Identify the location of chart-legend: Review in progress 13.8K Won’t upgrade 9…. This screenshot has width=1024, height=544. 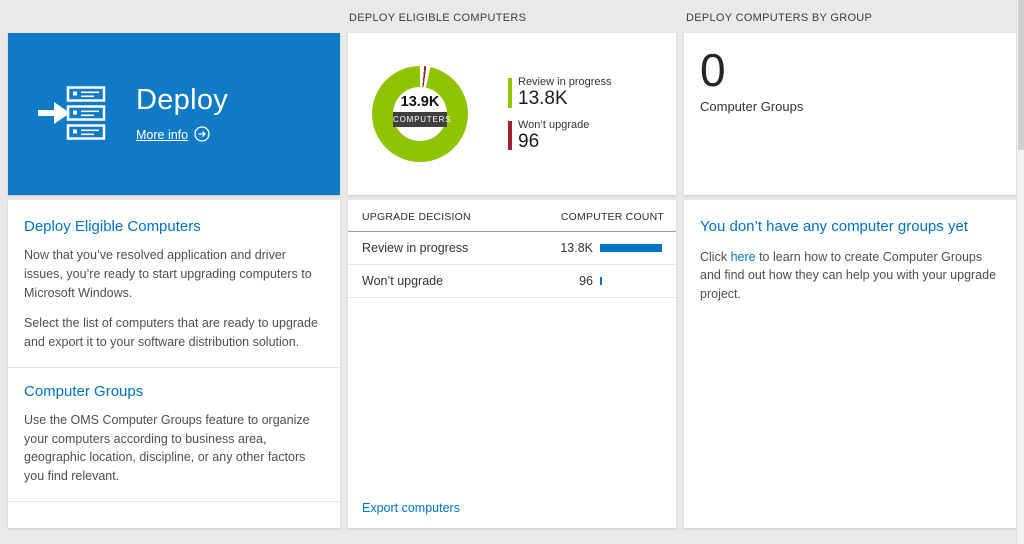
(560, 114).